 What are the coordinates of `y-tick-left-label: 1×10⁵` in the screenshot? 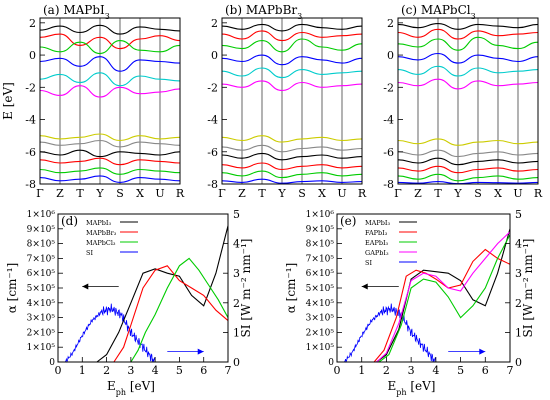 It's located at (320, 348).